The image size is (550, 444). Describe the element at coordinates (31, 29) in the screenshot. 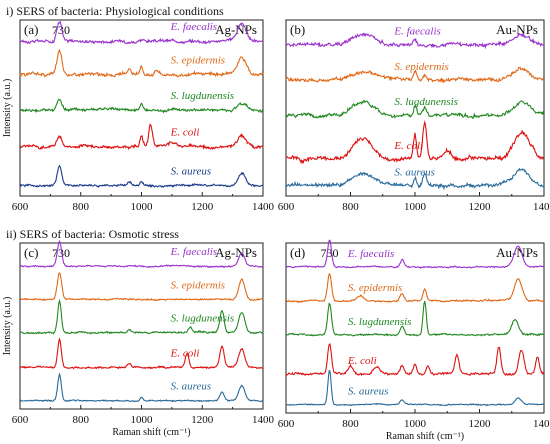

I see `panel-label: (a)` at that location.